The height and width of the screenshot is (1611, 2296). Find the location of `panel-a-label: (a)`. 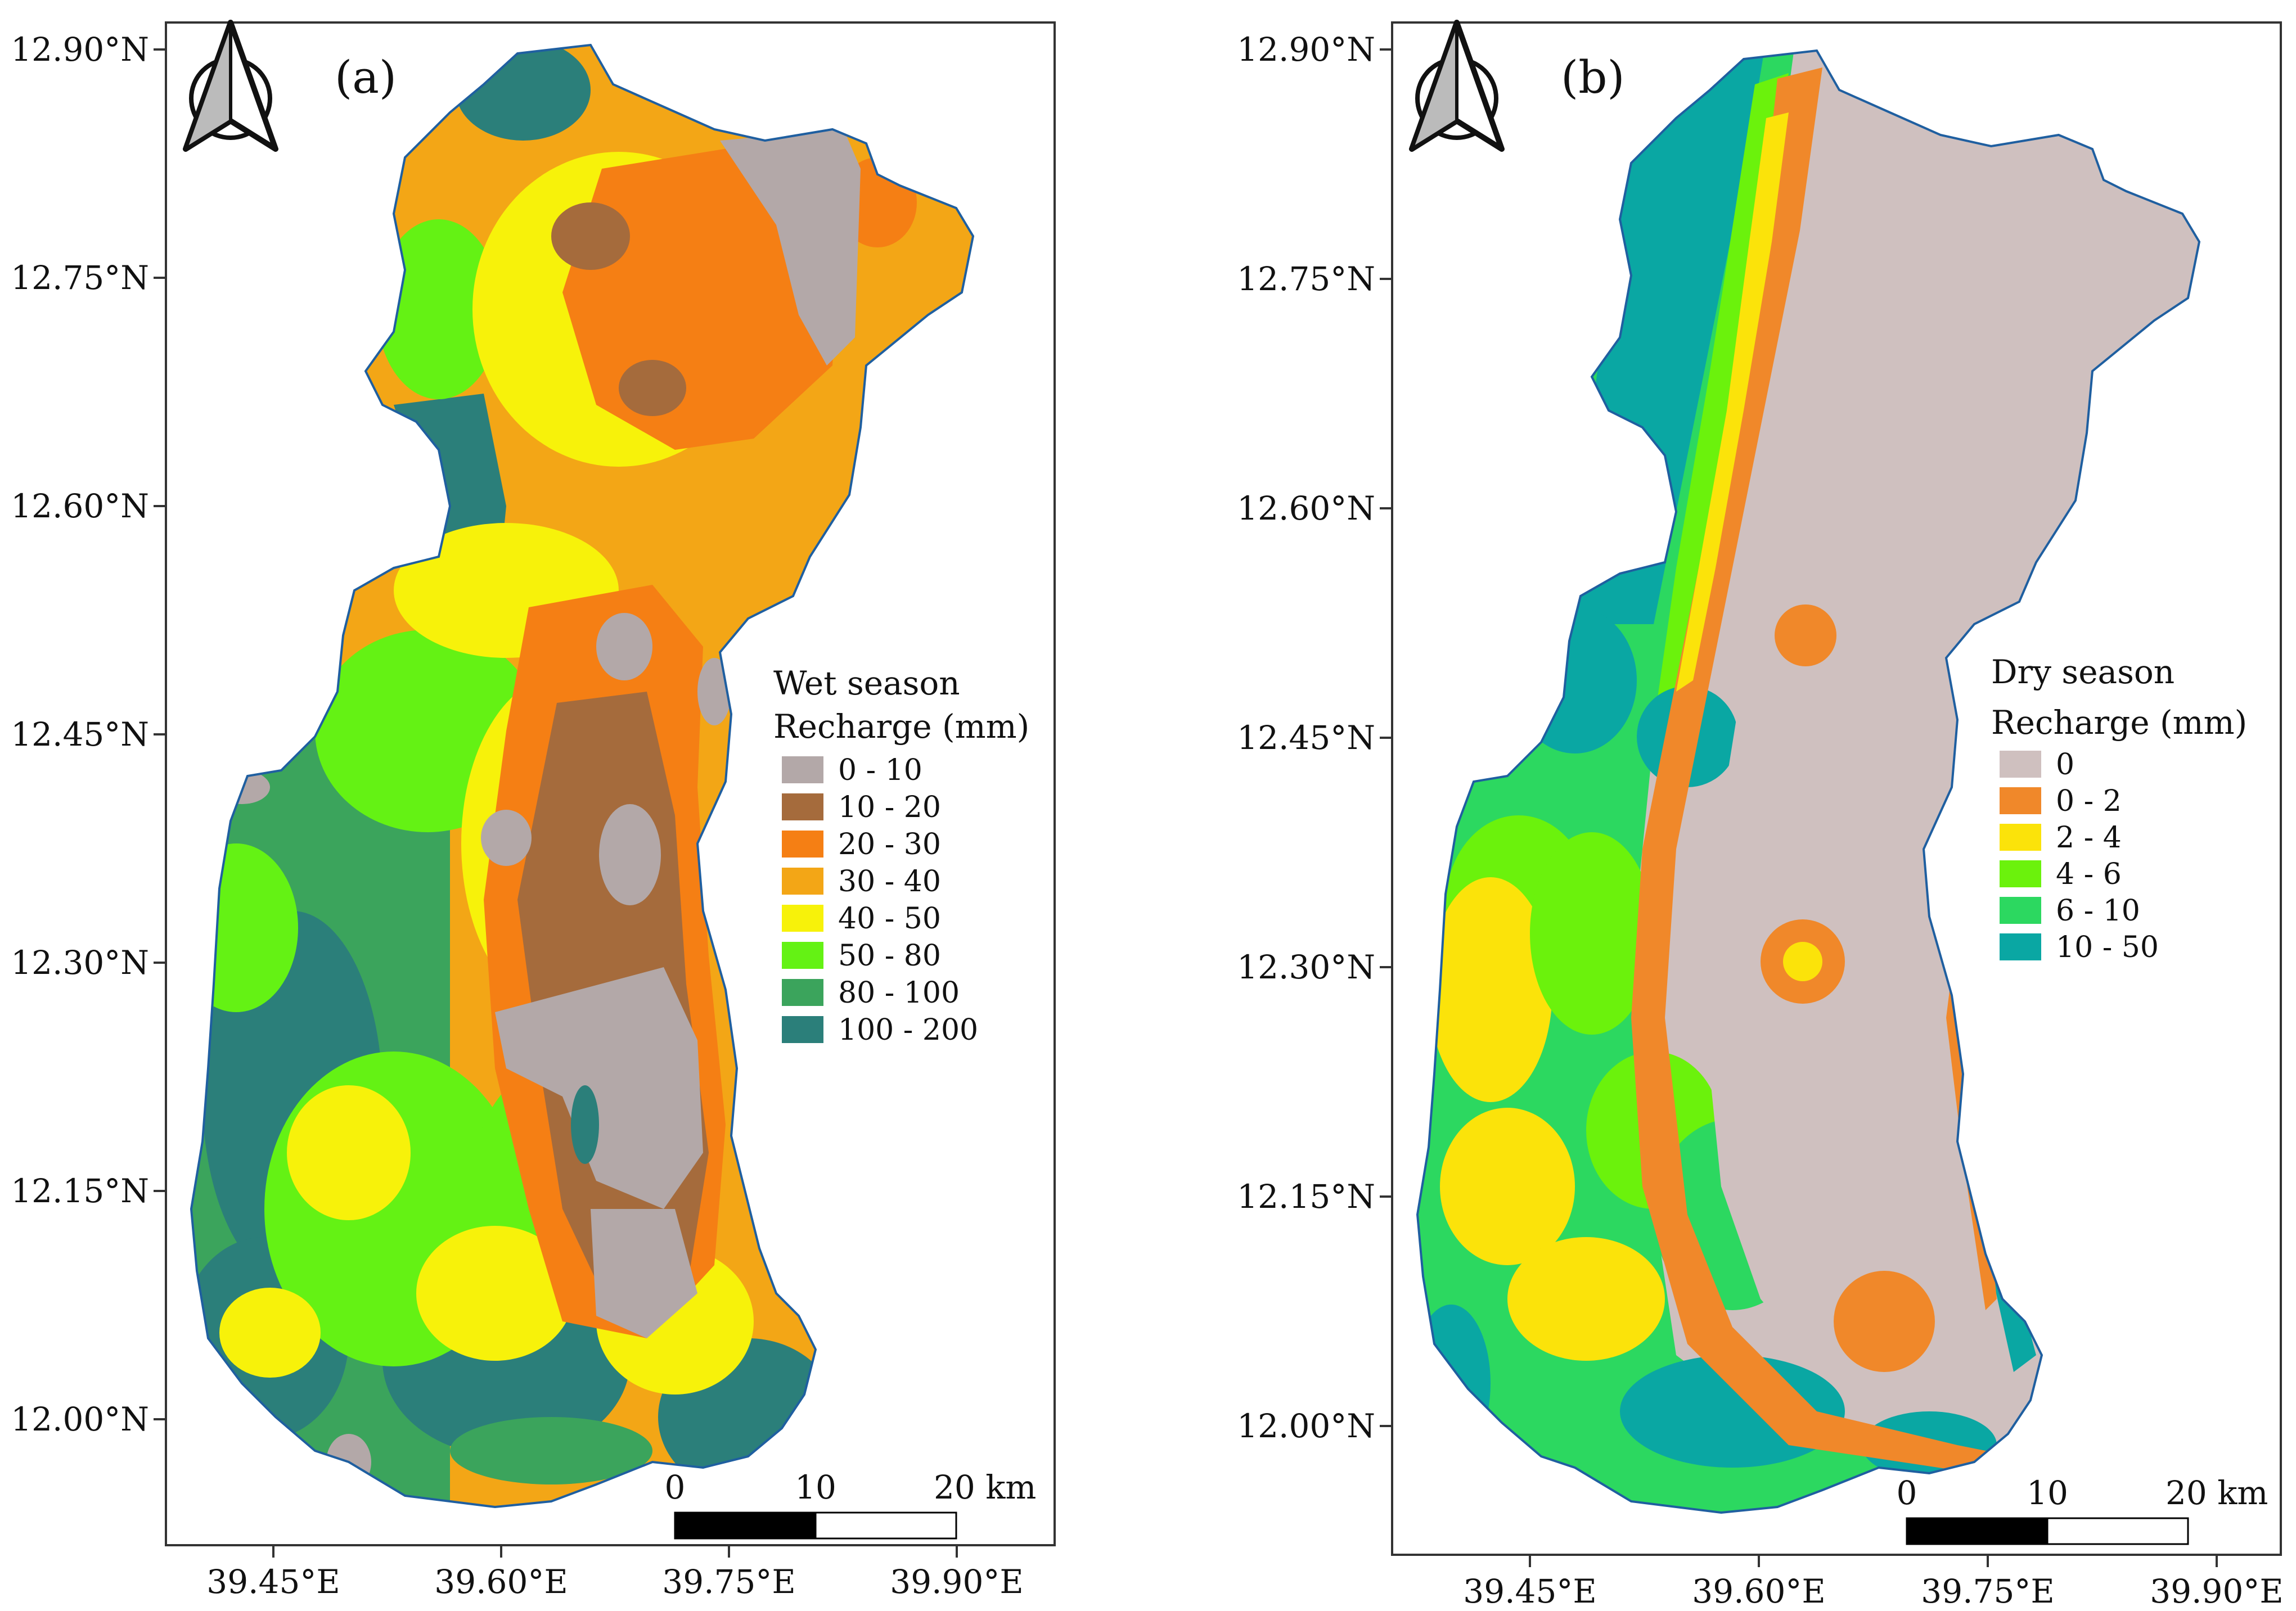

panel-a-label: (a) is located at coordinates (366, 77).